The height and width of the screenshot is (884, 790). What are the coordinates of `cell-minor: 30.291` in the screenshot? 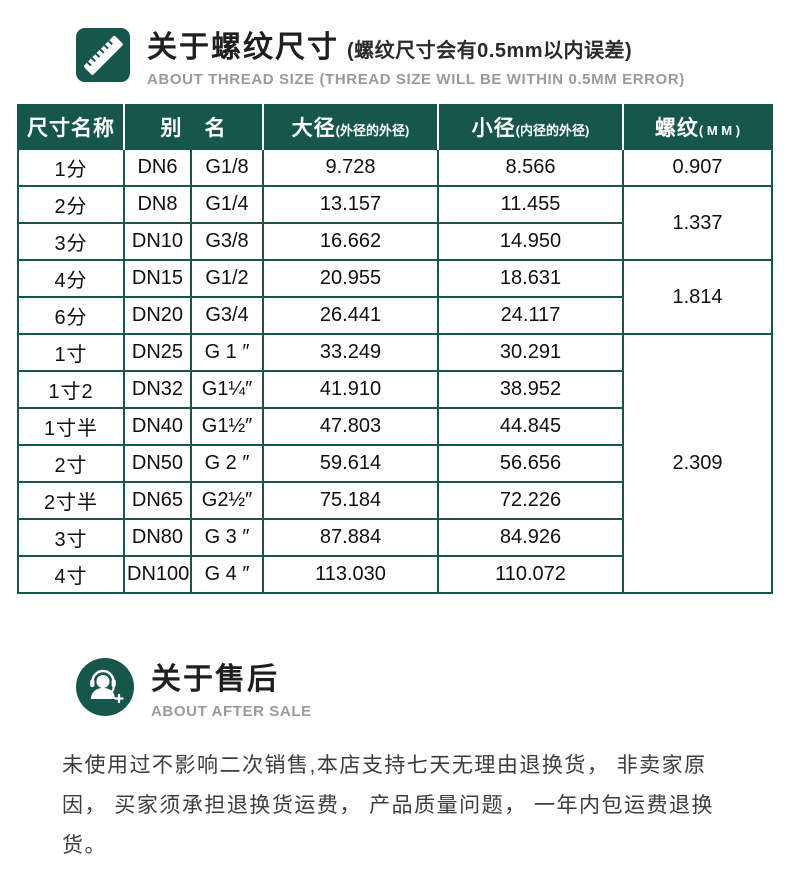 It's located at (530, 352).